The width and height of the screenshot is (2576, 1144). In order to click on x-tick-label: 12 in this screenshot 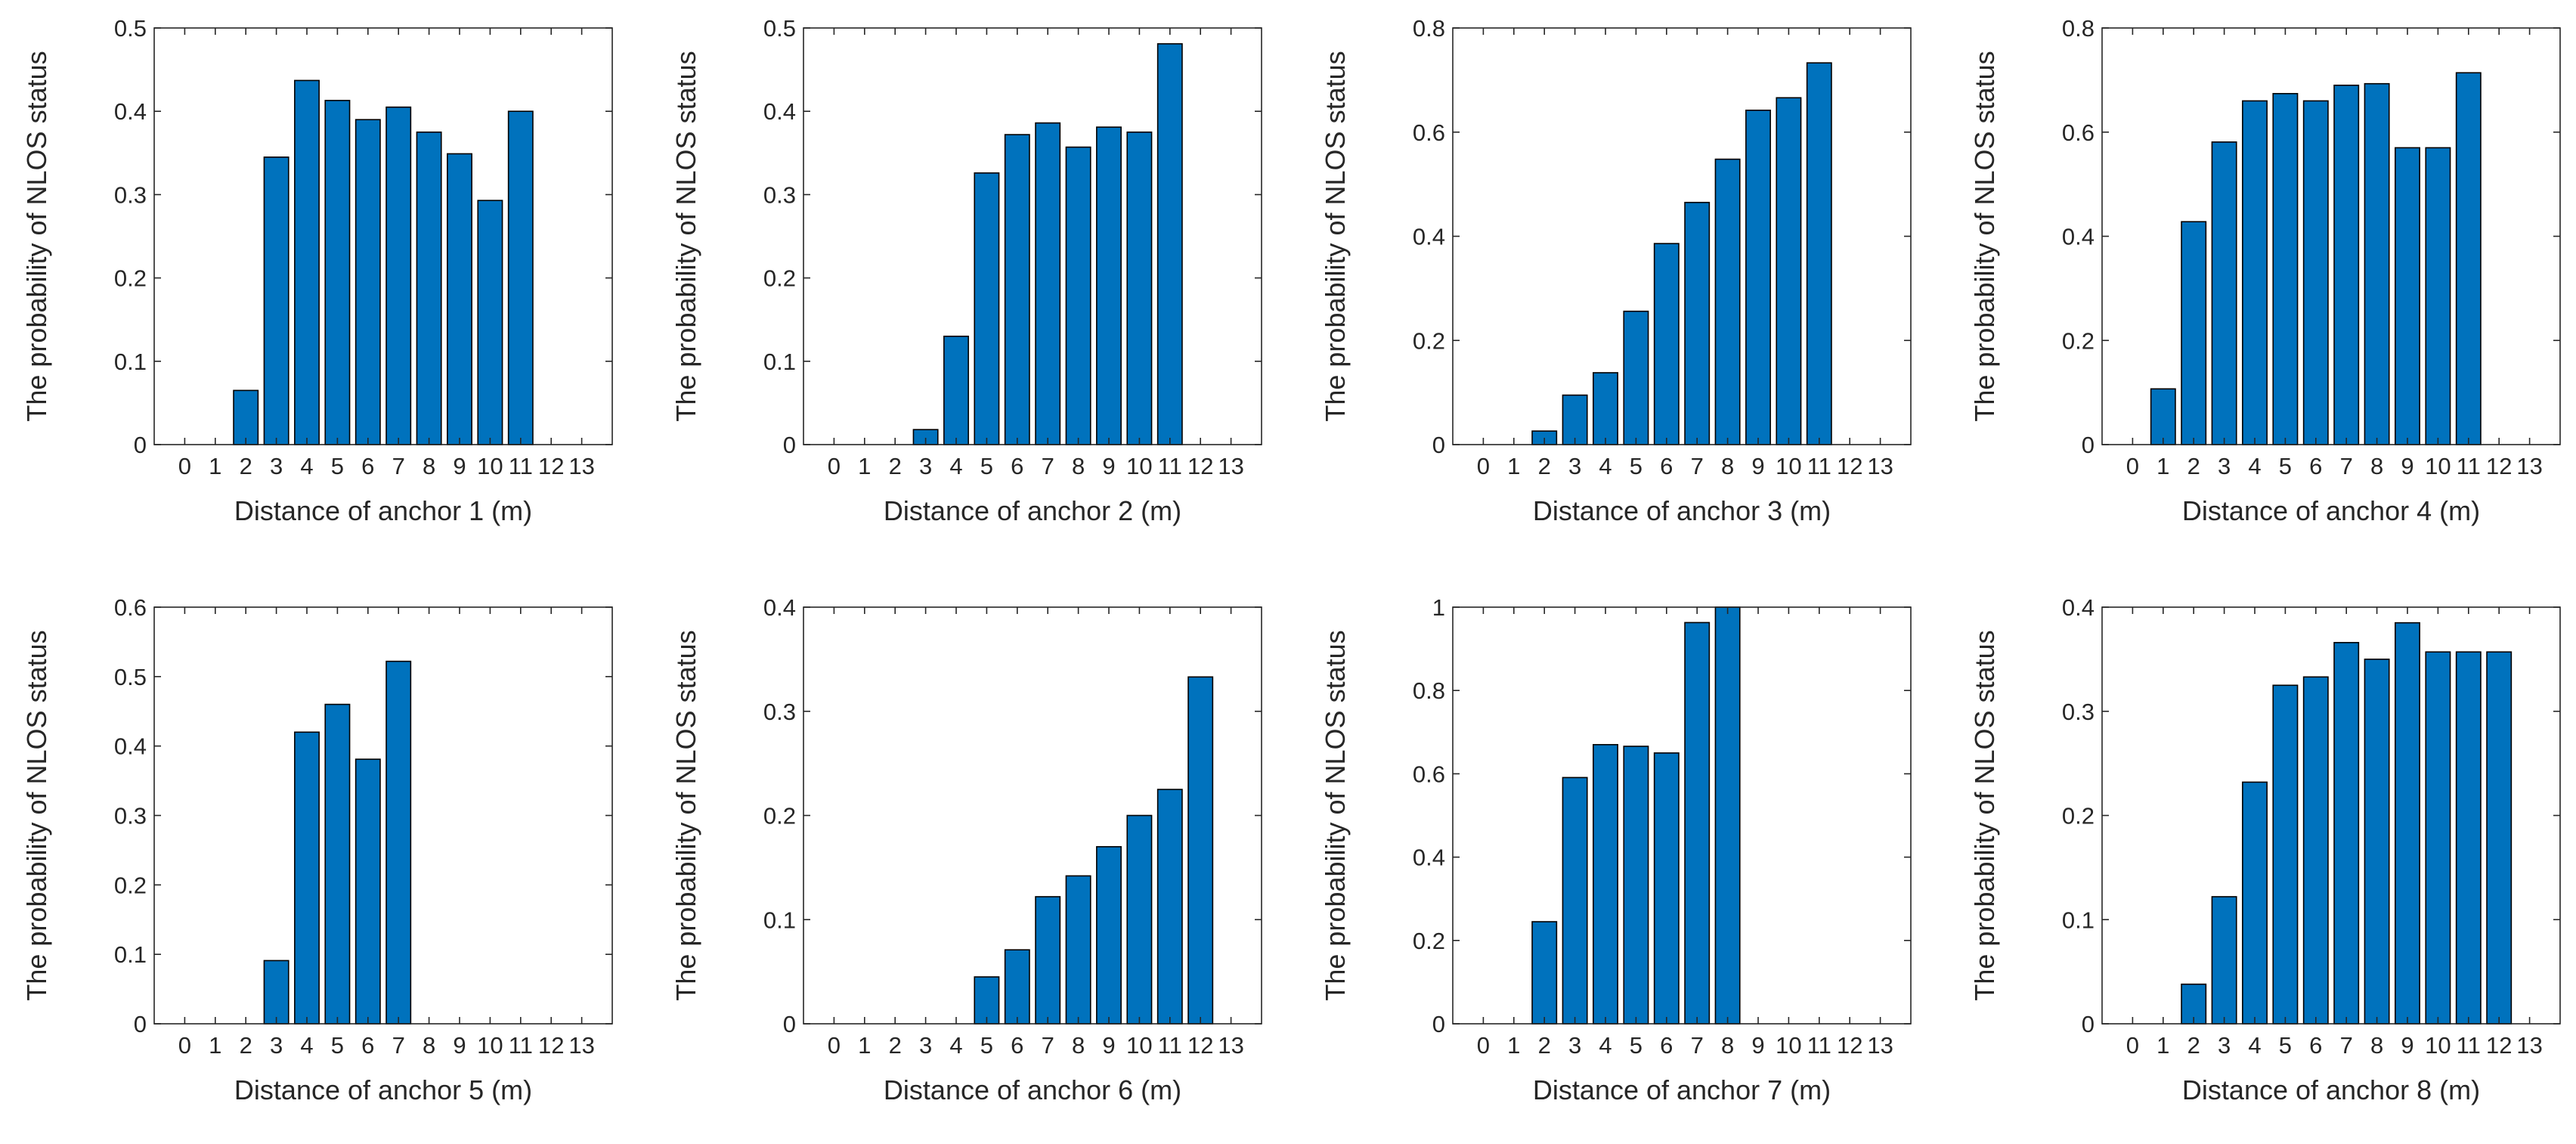, I will do `click(551, 1045)`.